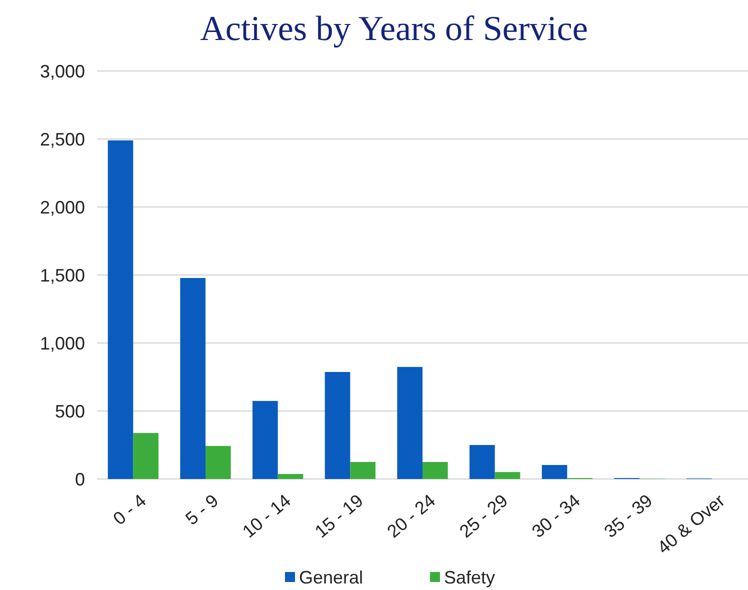  Describe the element at coordinates (339, 516) in the screenshot. I see `x-tick-label: 15 - 19` at that location.